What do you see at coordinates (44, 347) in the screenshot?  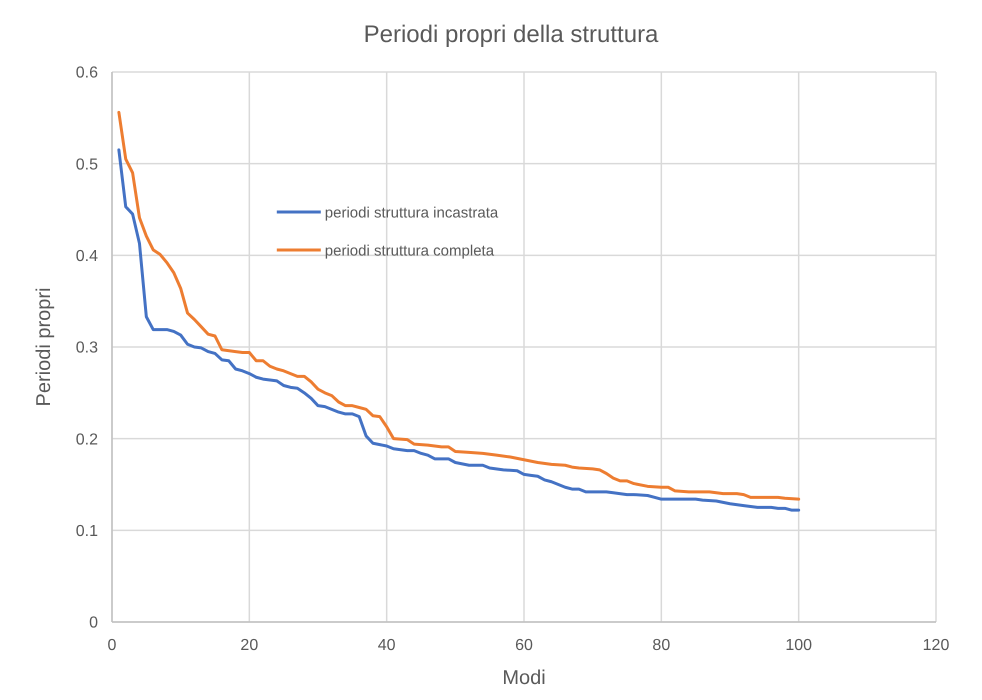 I see `y-axis-title: Periodi propri` at bounding box center [44, 347].